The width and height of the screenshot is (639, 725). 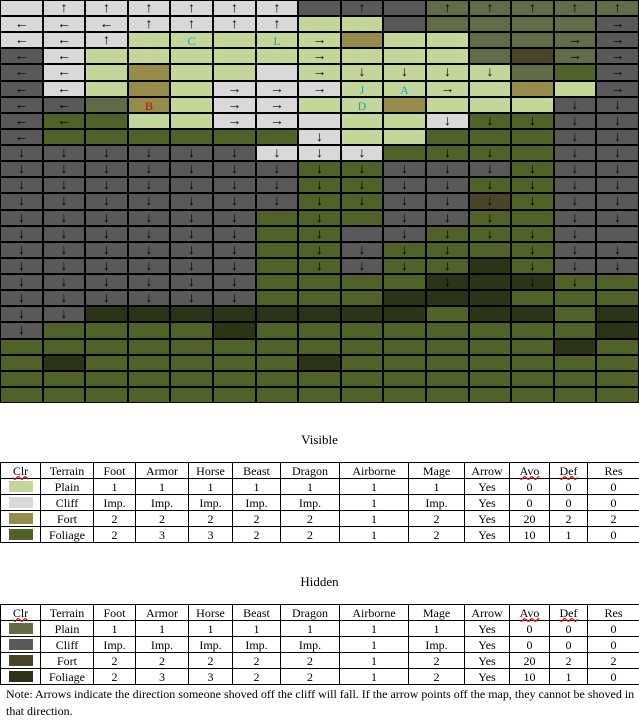 I want to click on column-header: Horse, so click(x=210, y=470).